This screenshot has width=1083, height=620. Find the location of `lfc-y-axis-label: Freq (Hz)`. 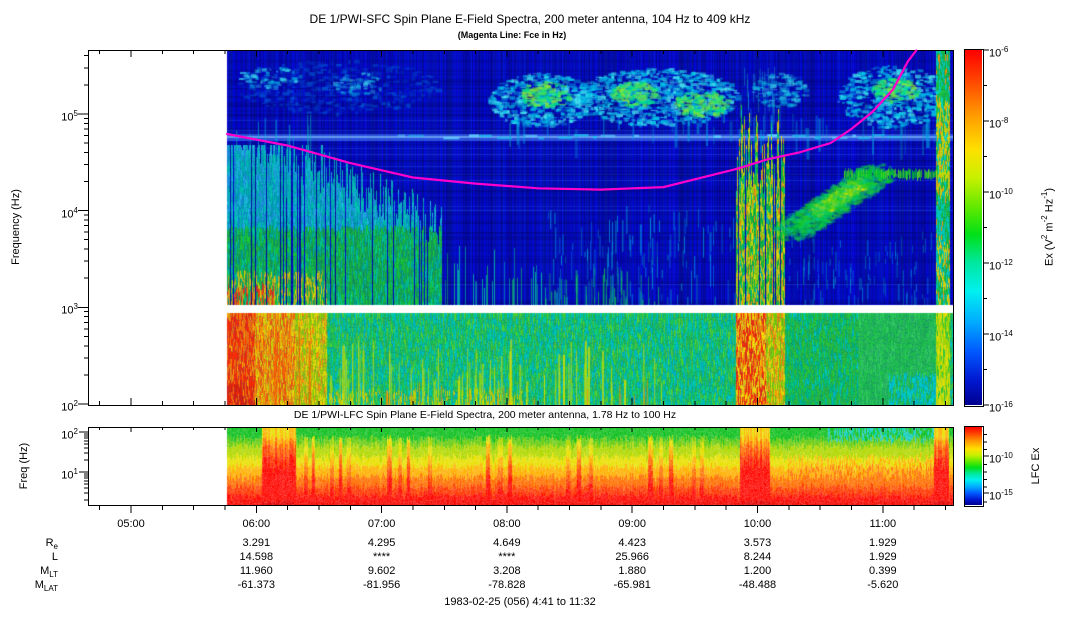

lfc-y-axis-label: Freq (Hz) is located at coordinates (24, 466).